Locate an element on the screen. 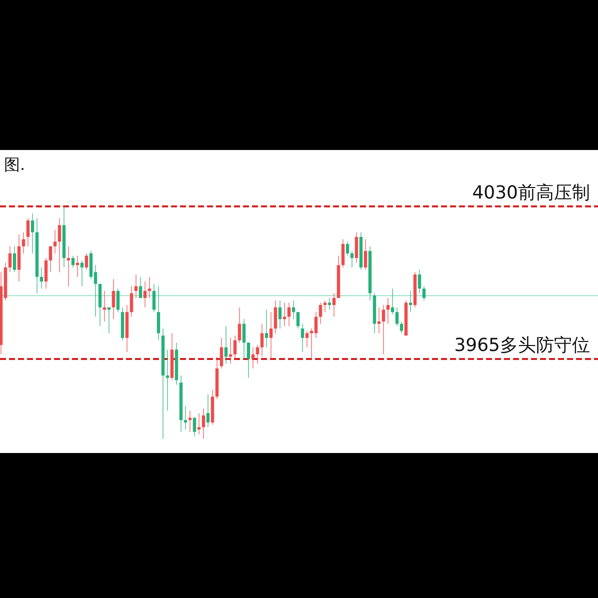  ref-line-label: 4030前高压制 is located at coordinates (531, 193).